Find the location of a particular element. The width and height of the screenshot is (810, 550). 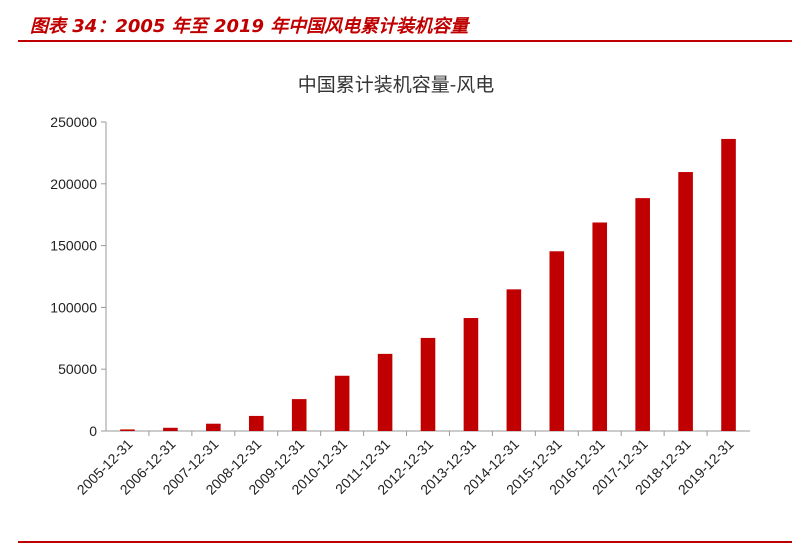

y-tick-label: 200000 is located at coordinates (73, 184).